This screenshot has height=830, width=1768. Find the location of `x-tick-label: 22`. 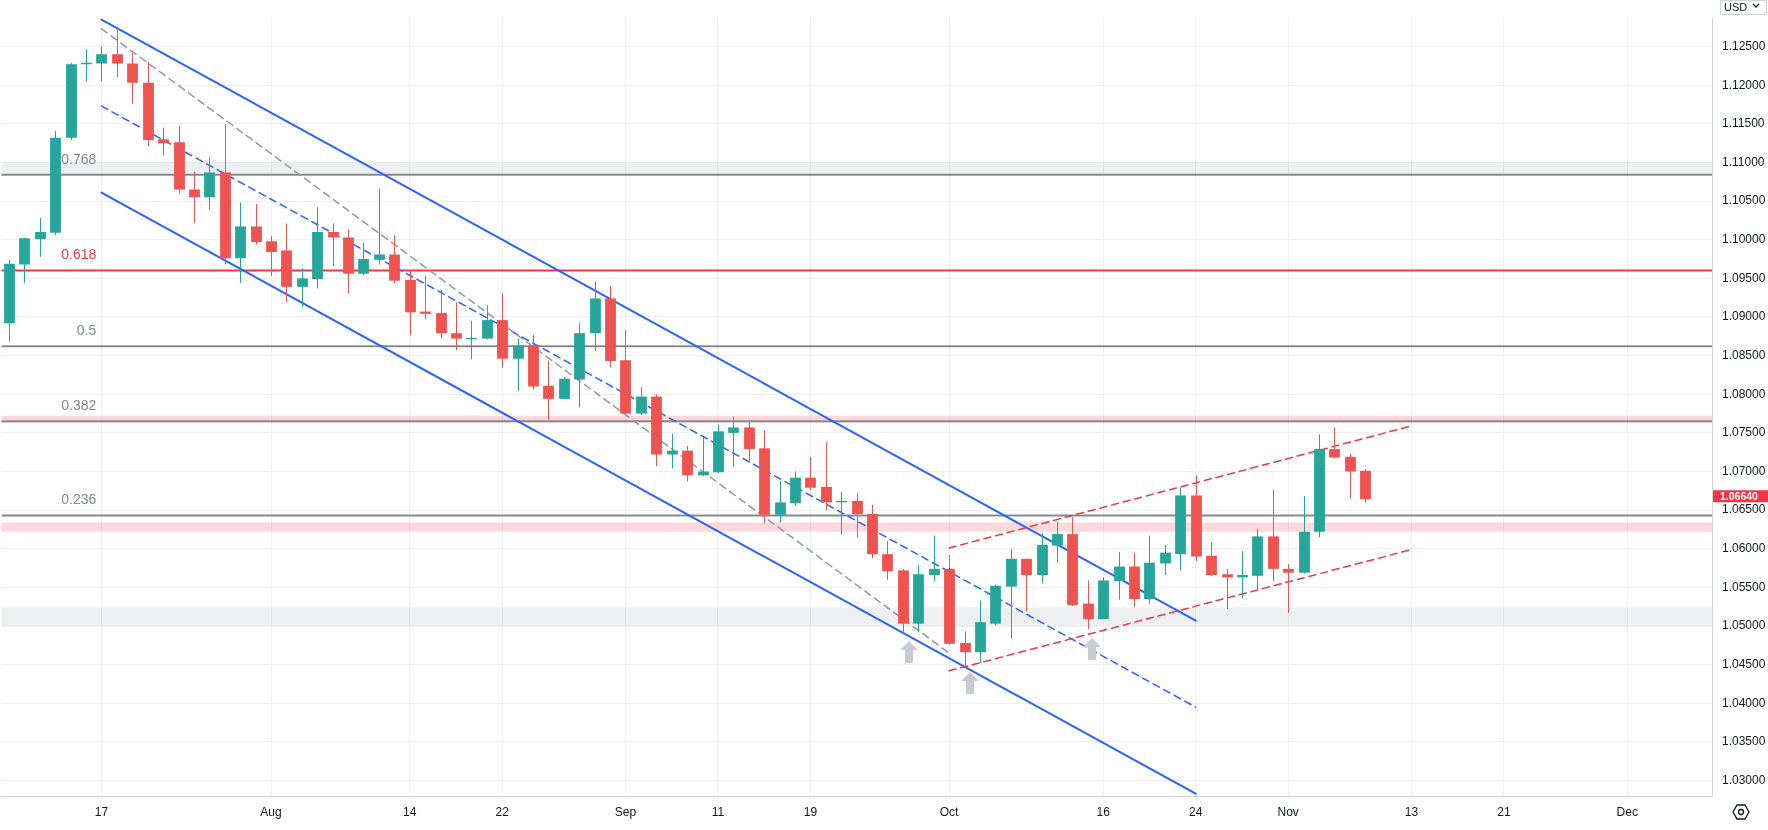

x-tick-label: 22 is located at coordinates (502, 811).